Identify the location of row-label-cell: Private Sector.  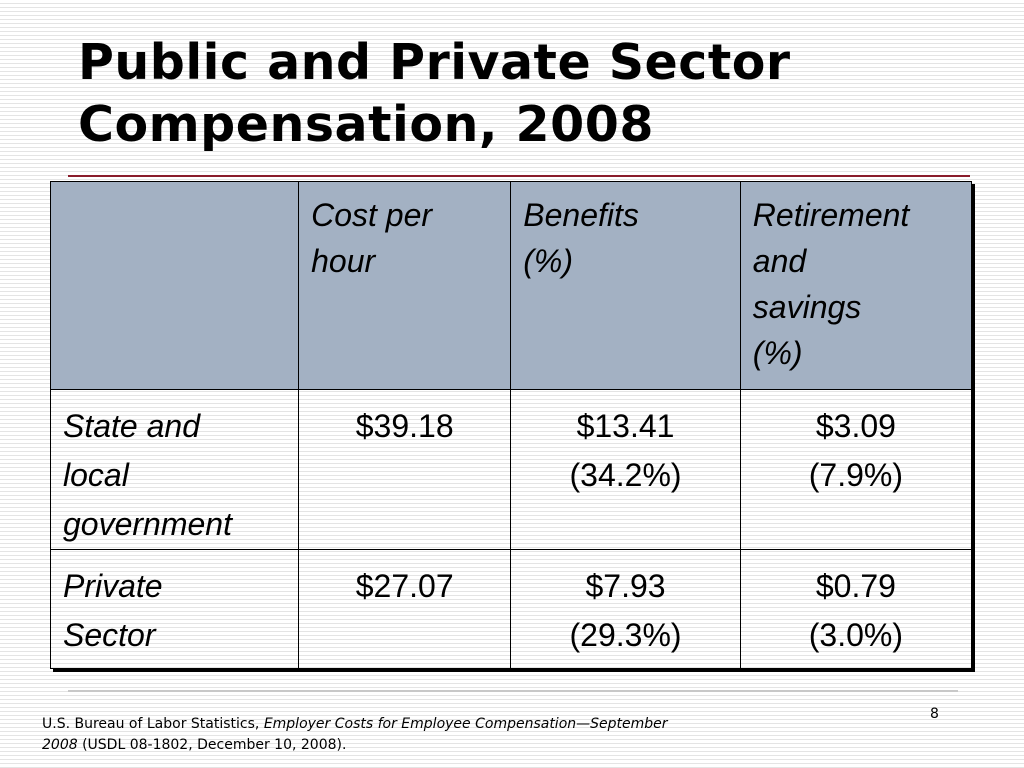
(174, 609).